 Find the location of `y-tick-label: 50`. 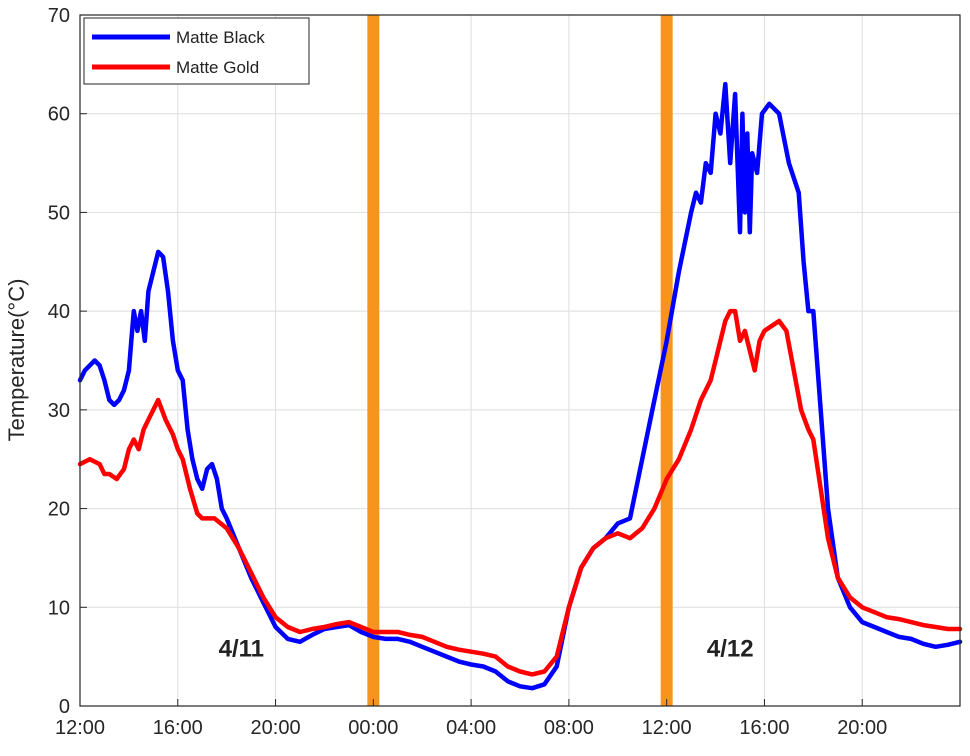

y-tick-label: 50 is located at coordinates (59, 213).